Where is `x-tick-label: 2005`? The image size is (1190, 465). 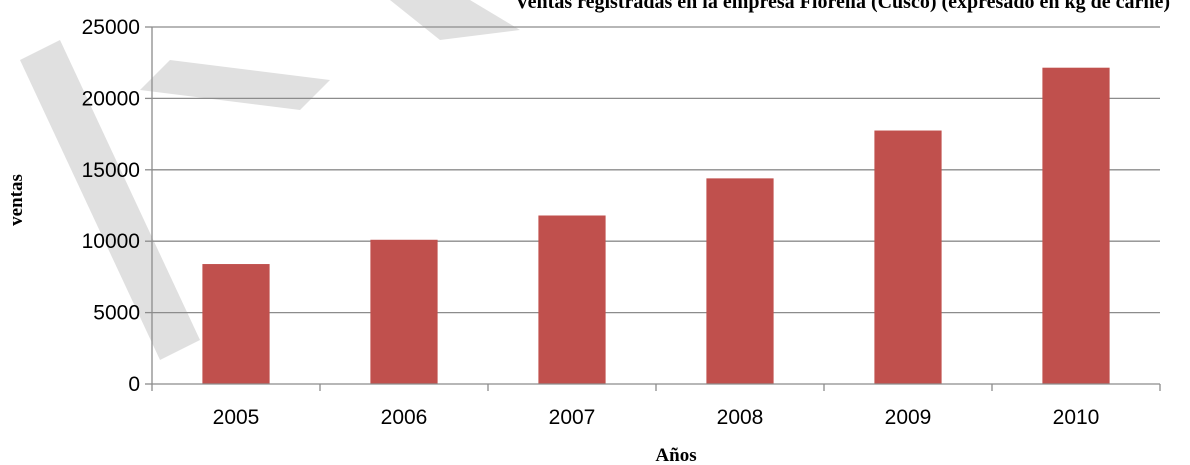 x-tick-label: 2005 is located at coordinates (236, 417).